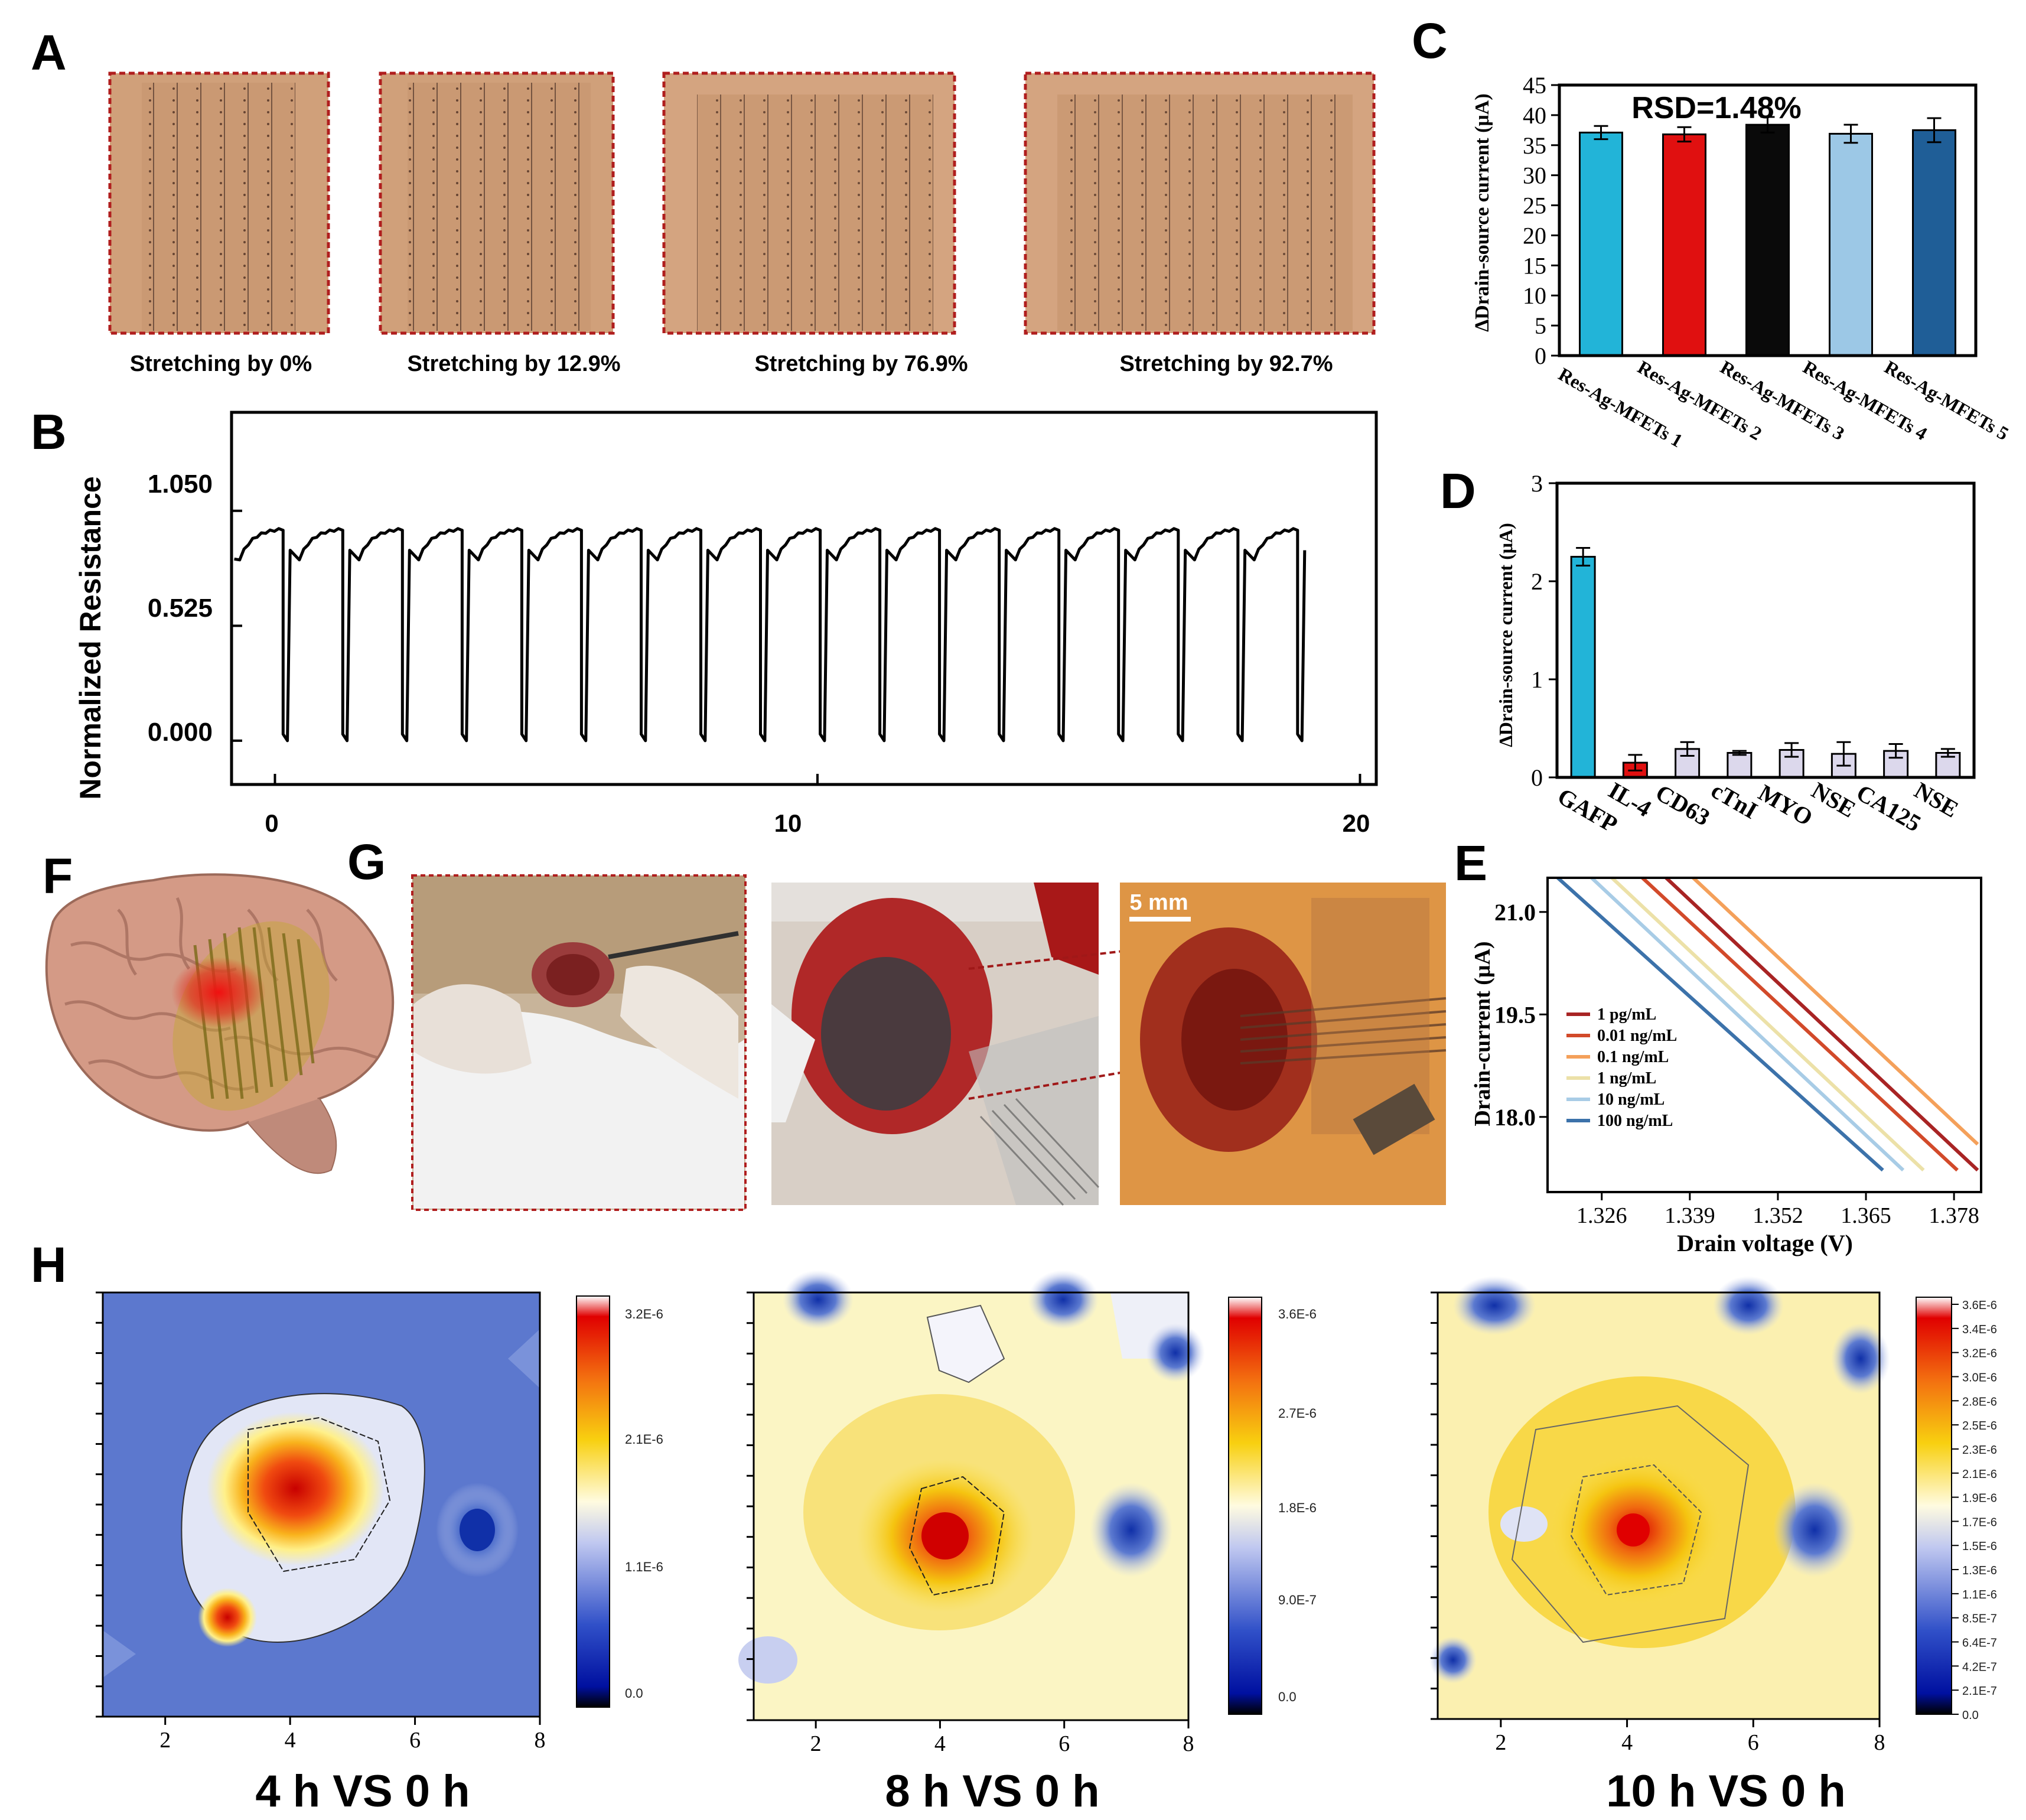 Image resolution: width=2026 pixels, height=1820 pixels. I want to click on chart-d-ytick: 2, so click(1537, 581).